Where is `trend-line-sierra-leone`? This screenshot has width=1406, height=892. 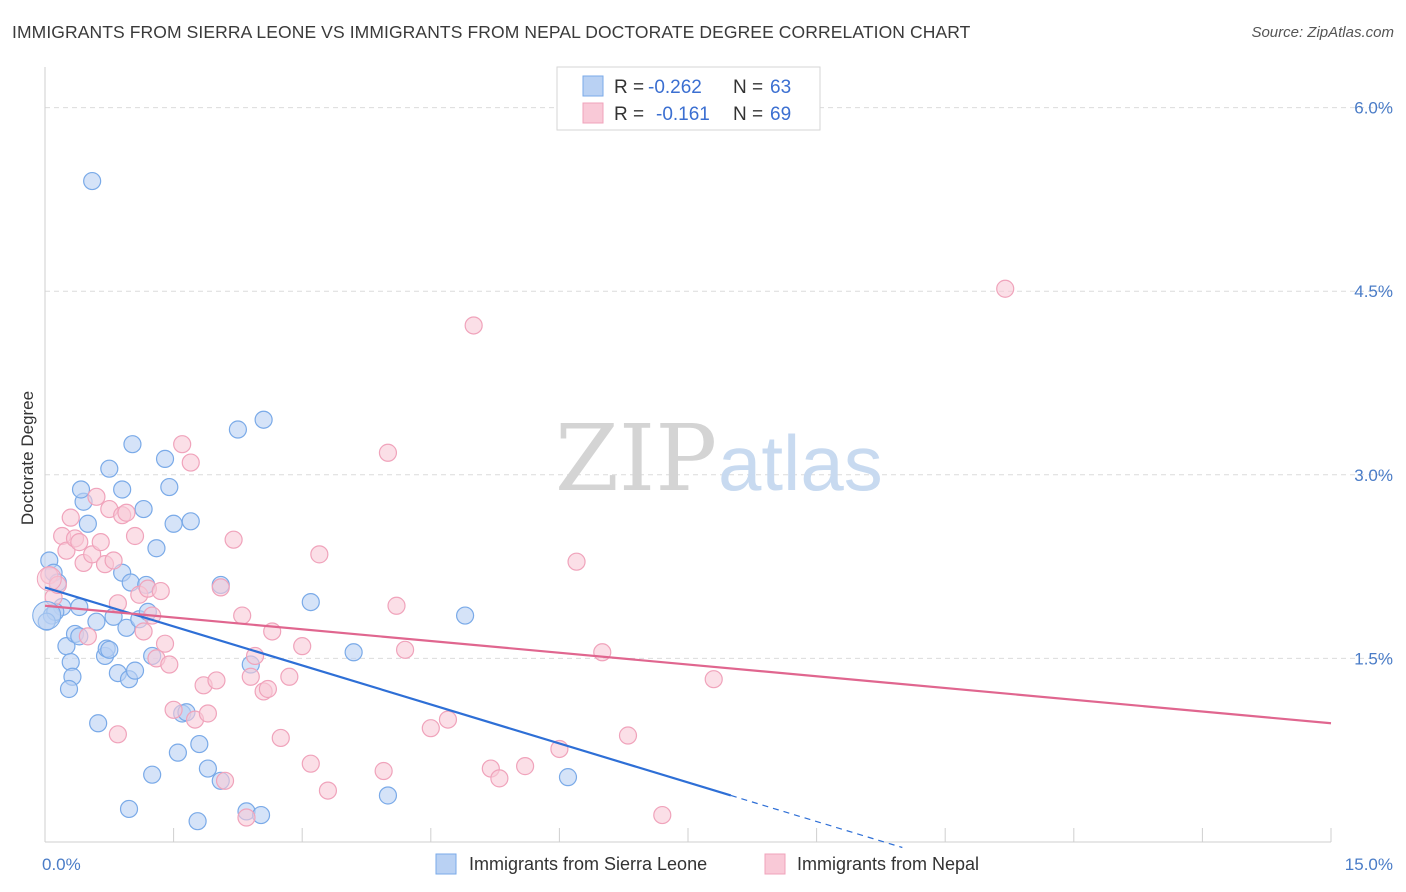 trend-line-sierra-leone is located at coordinates (388, 691).